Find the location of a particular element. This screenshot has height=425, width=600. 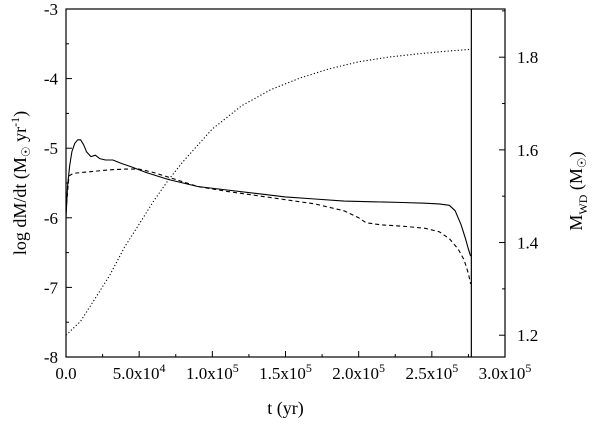

y2-axis-label-end: ) is located at coordinates (576, 154).